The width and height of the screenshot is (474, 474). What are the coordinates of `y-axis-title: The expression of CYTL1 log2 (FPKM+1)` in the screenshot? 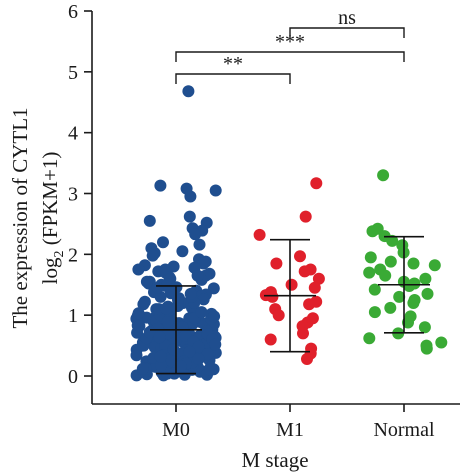 It's located at (37, 217).